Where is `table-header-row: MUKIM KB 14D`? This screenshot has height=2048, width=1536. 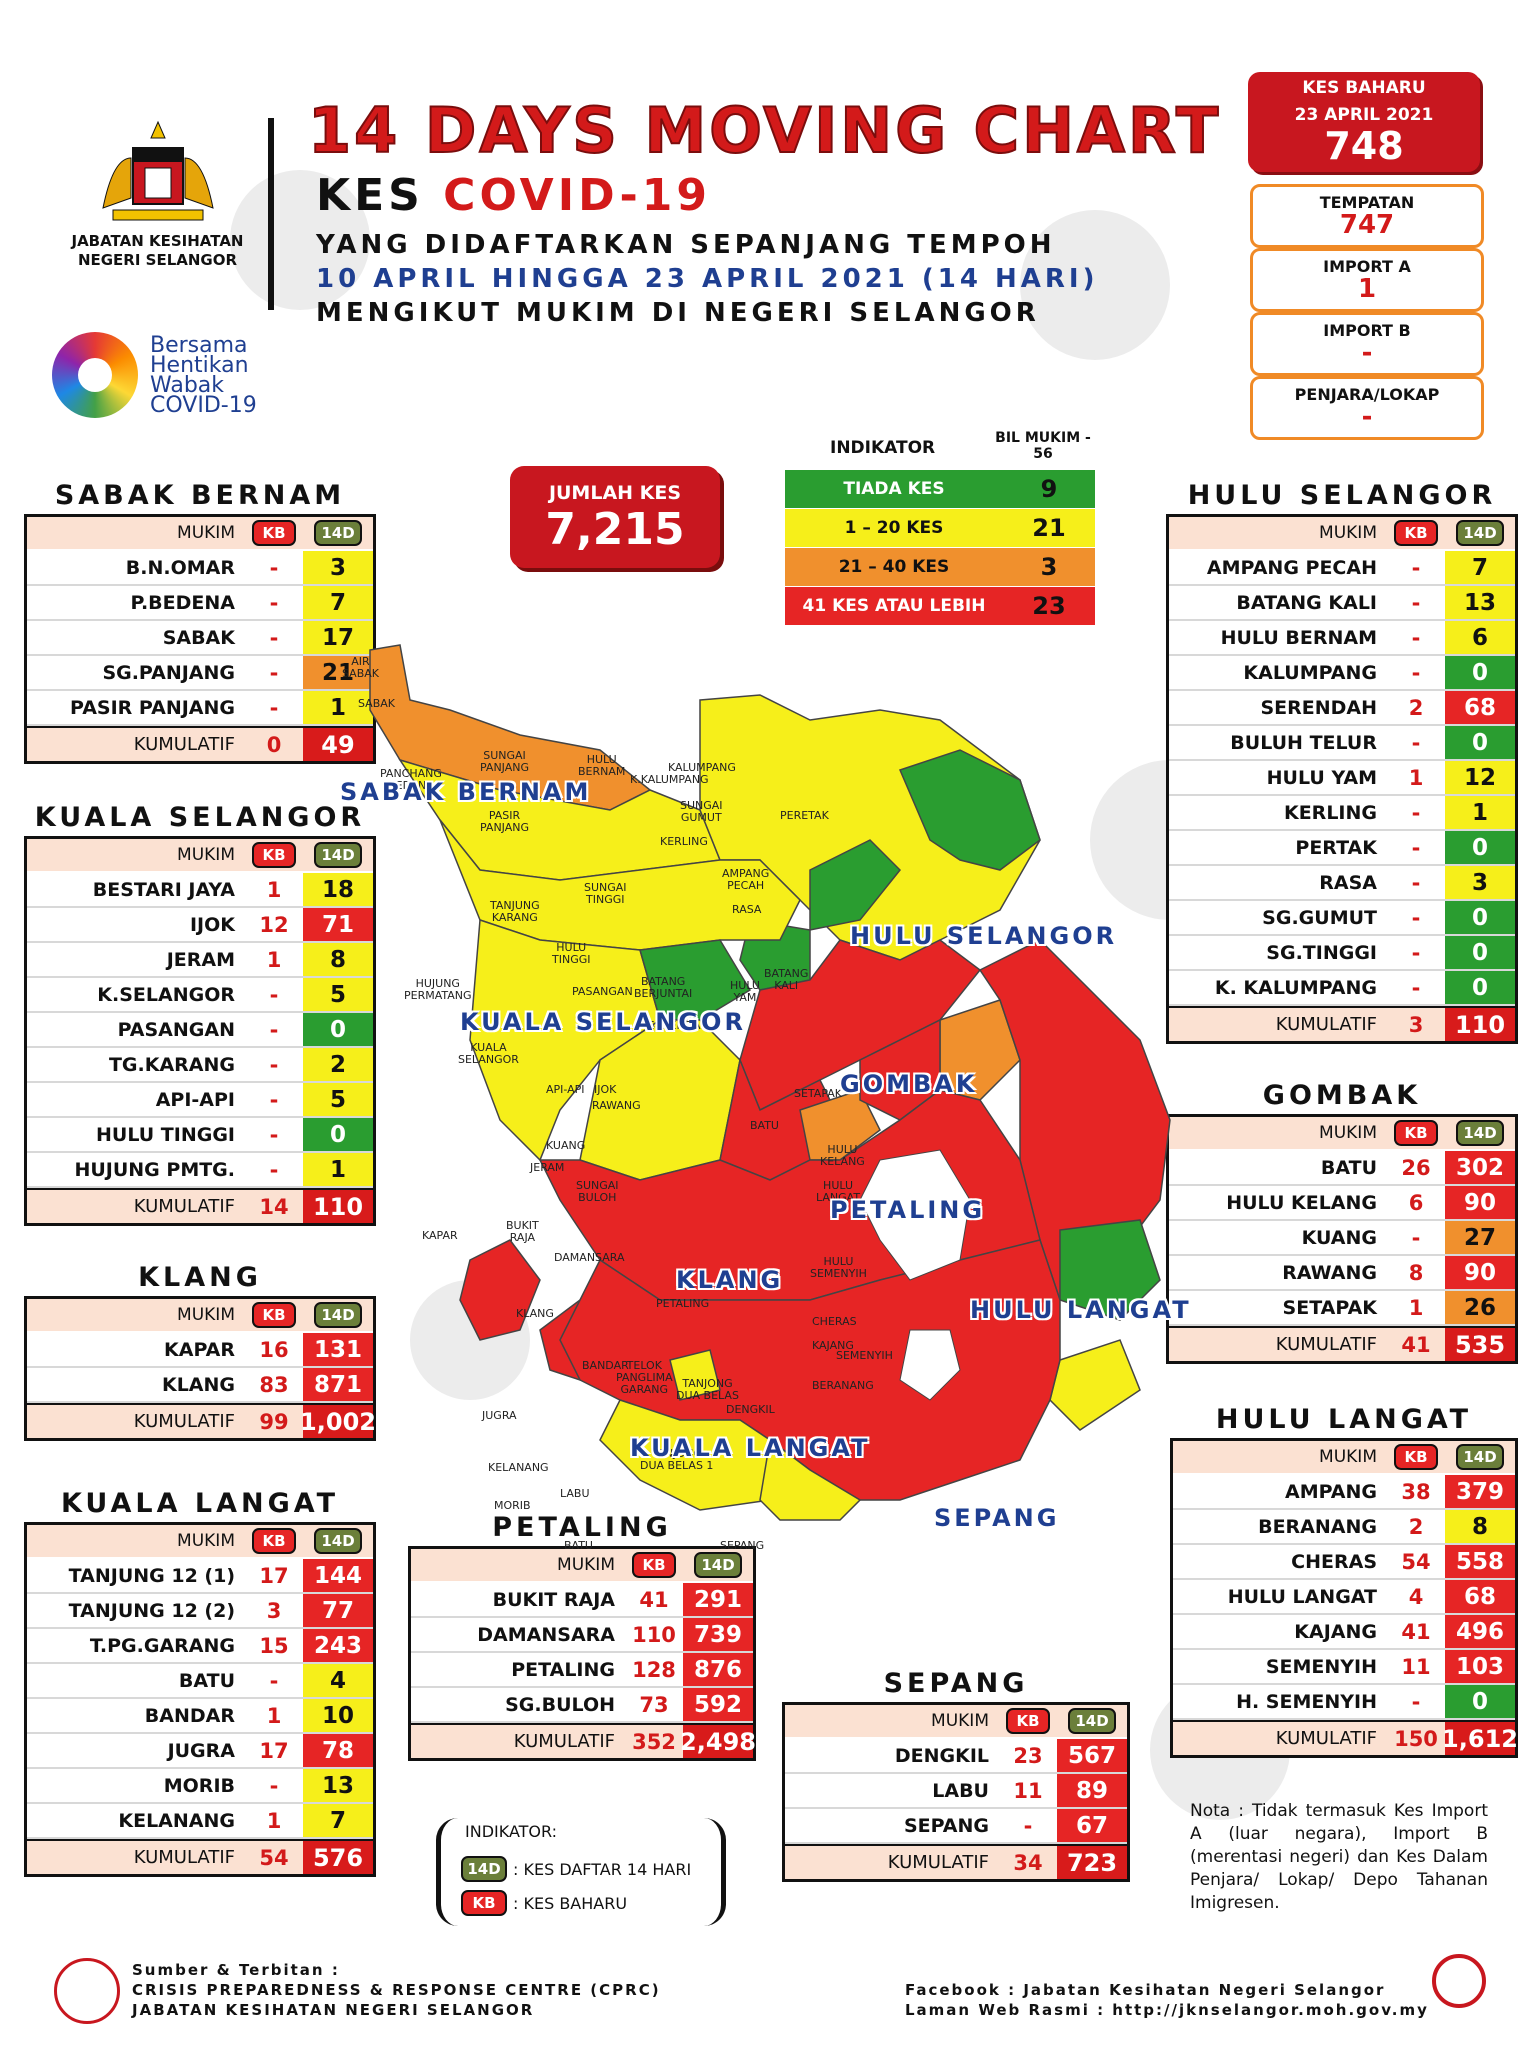 table-header-row: MUKIM KB 14D is located at coordinates (1344, 1458).